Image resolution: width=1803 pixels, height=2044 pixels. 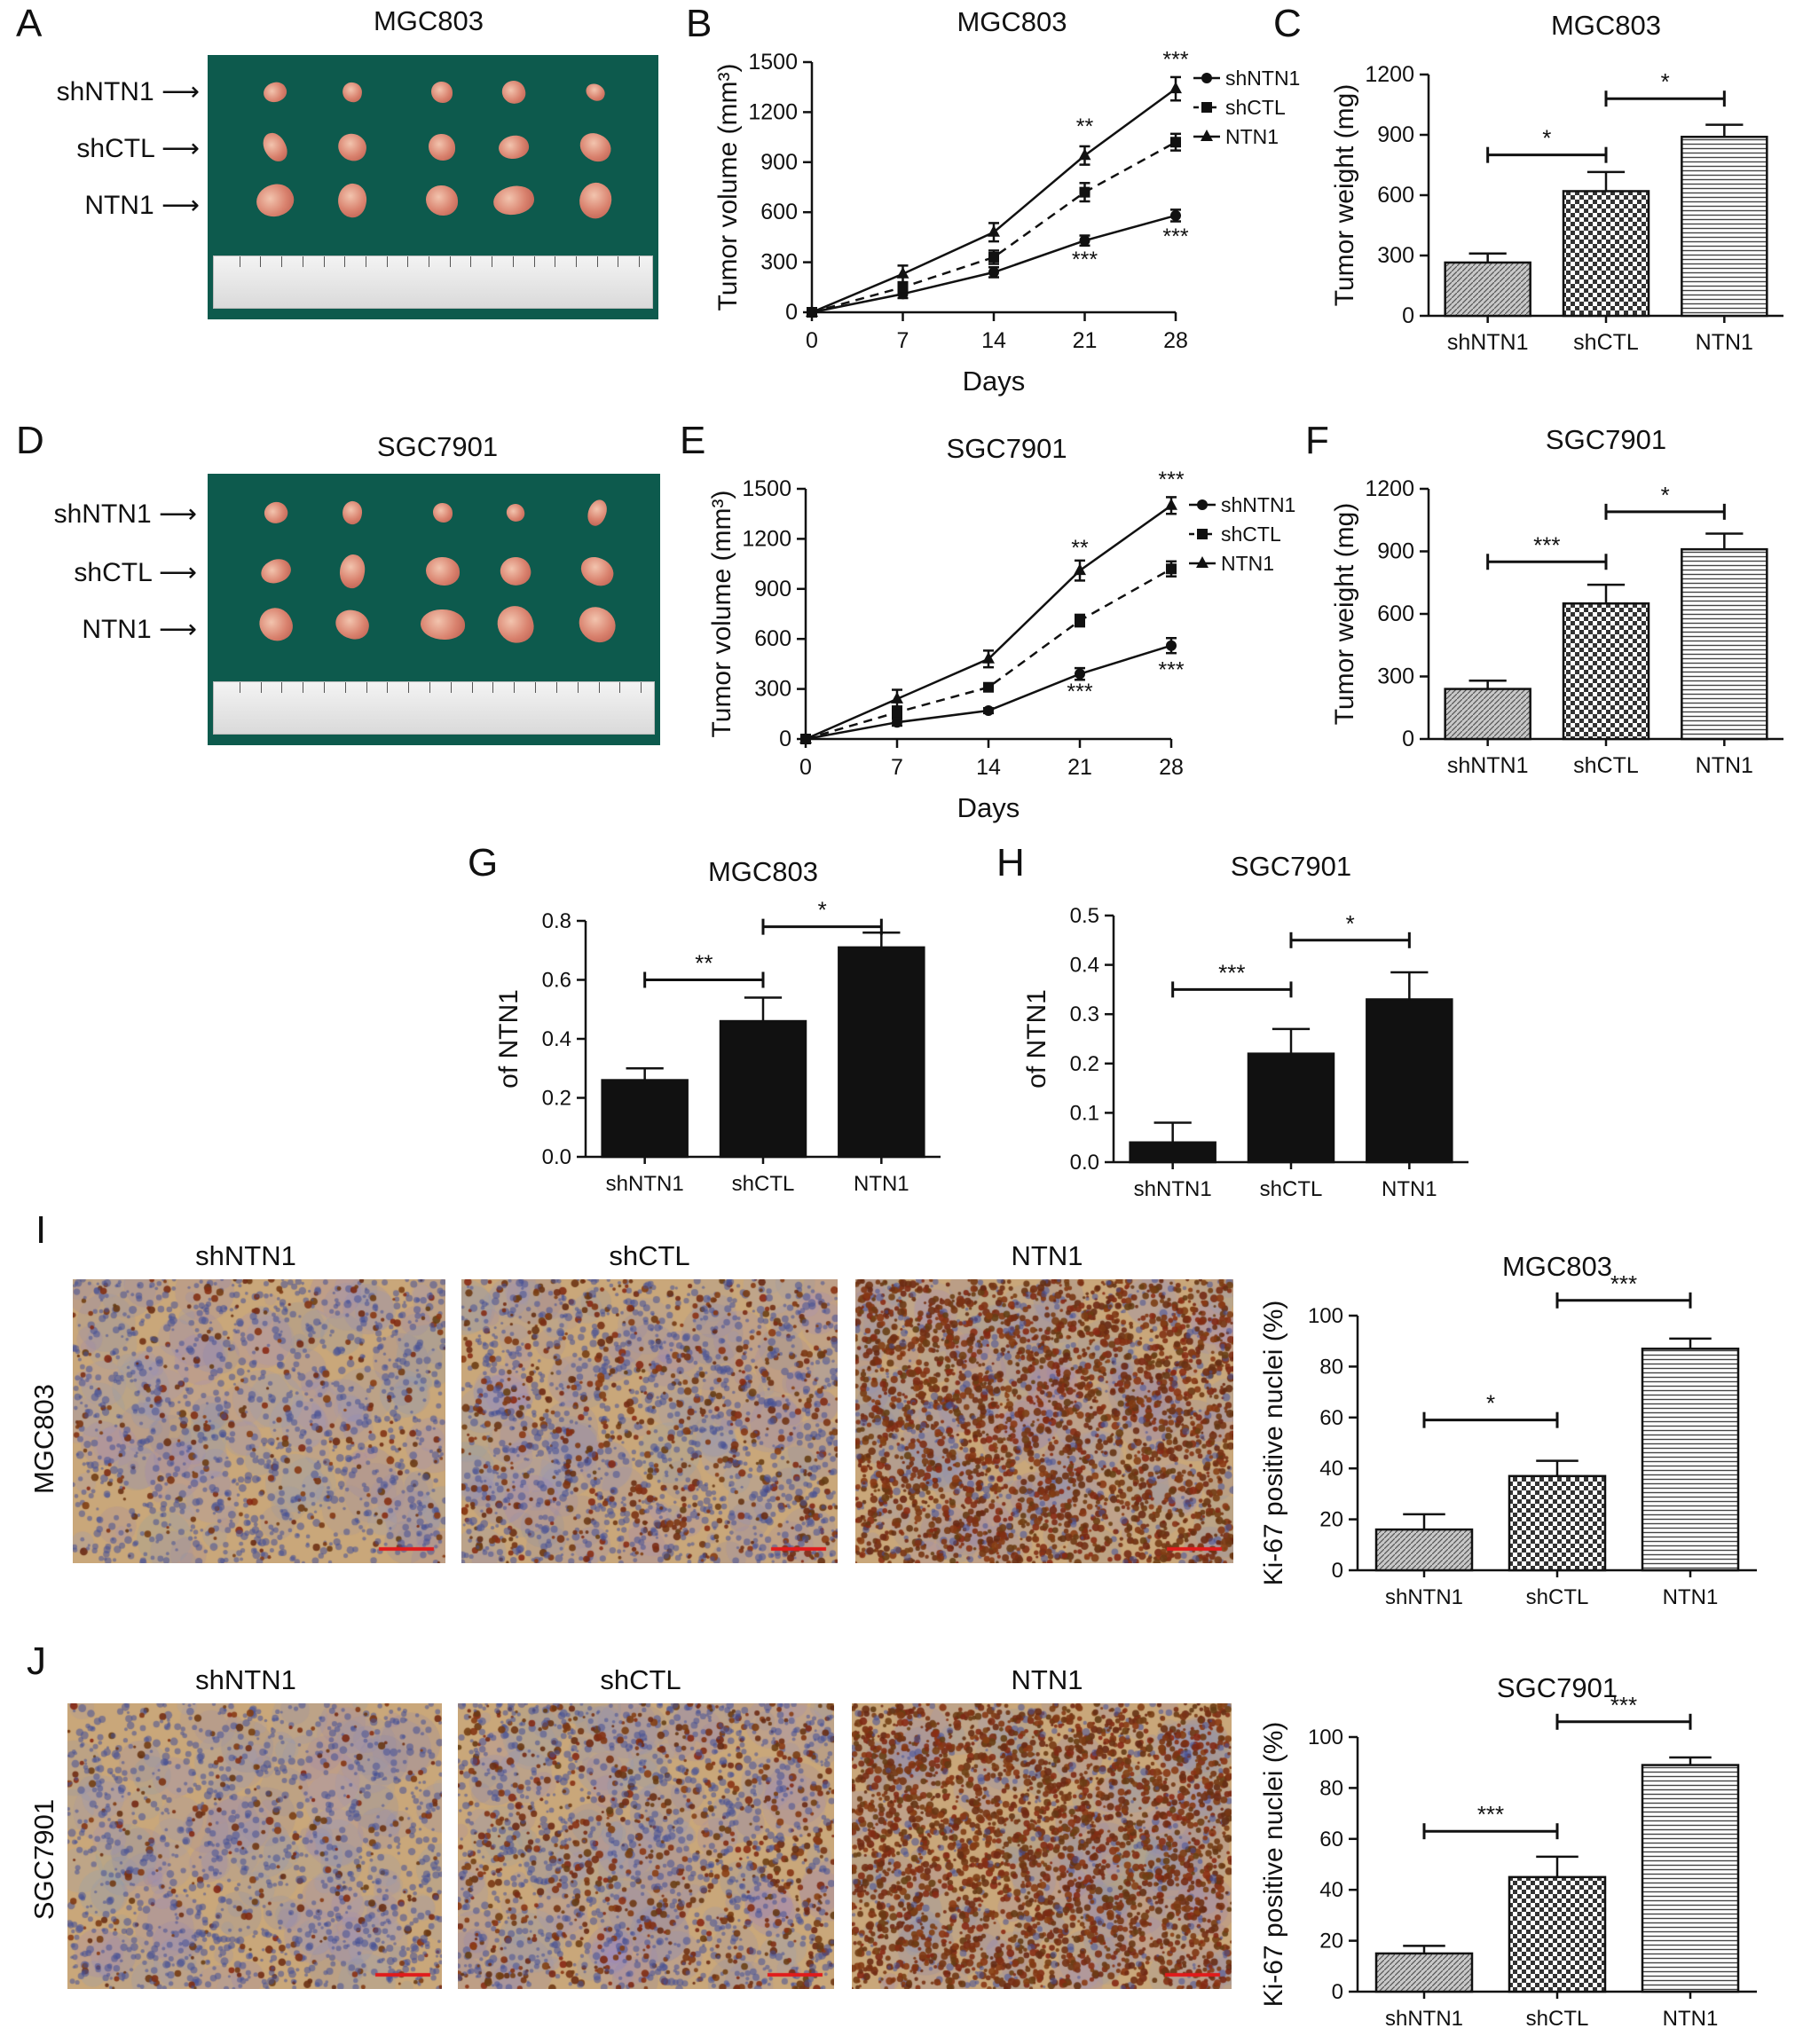 I want to click on series-shCTL, so click(x=994, y=225).